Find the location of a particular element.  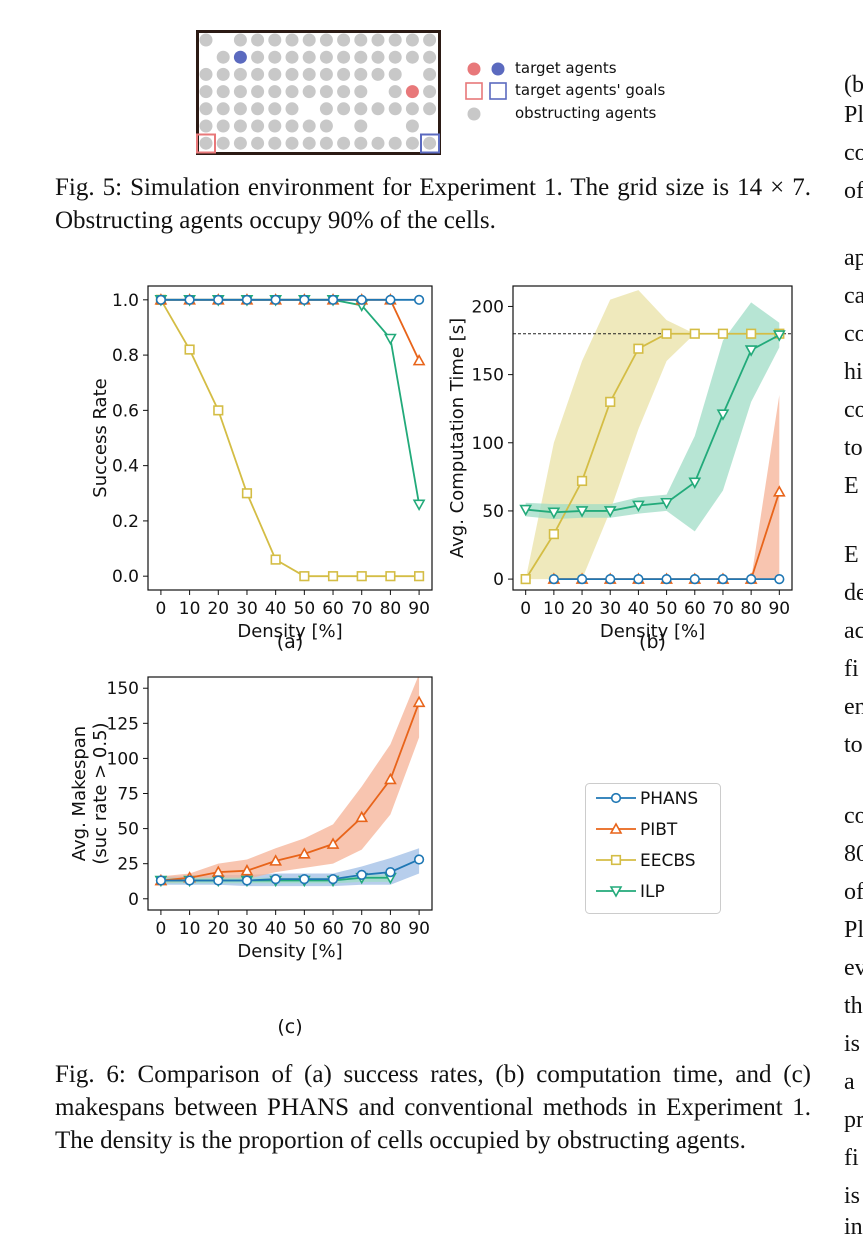

legend-label-pibt: PIBT is located at coordinates (659, 830).